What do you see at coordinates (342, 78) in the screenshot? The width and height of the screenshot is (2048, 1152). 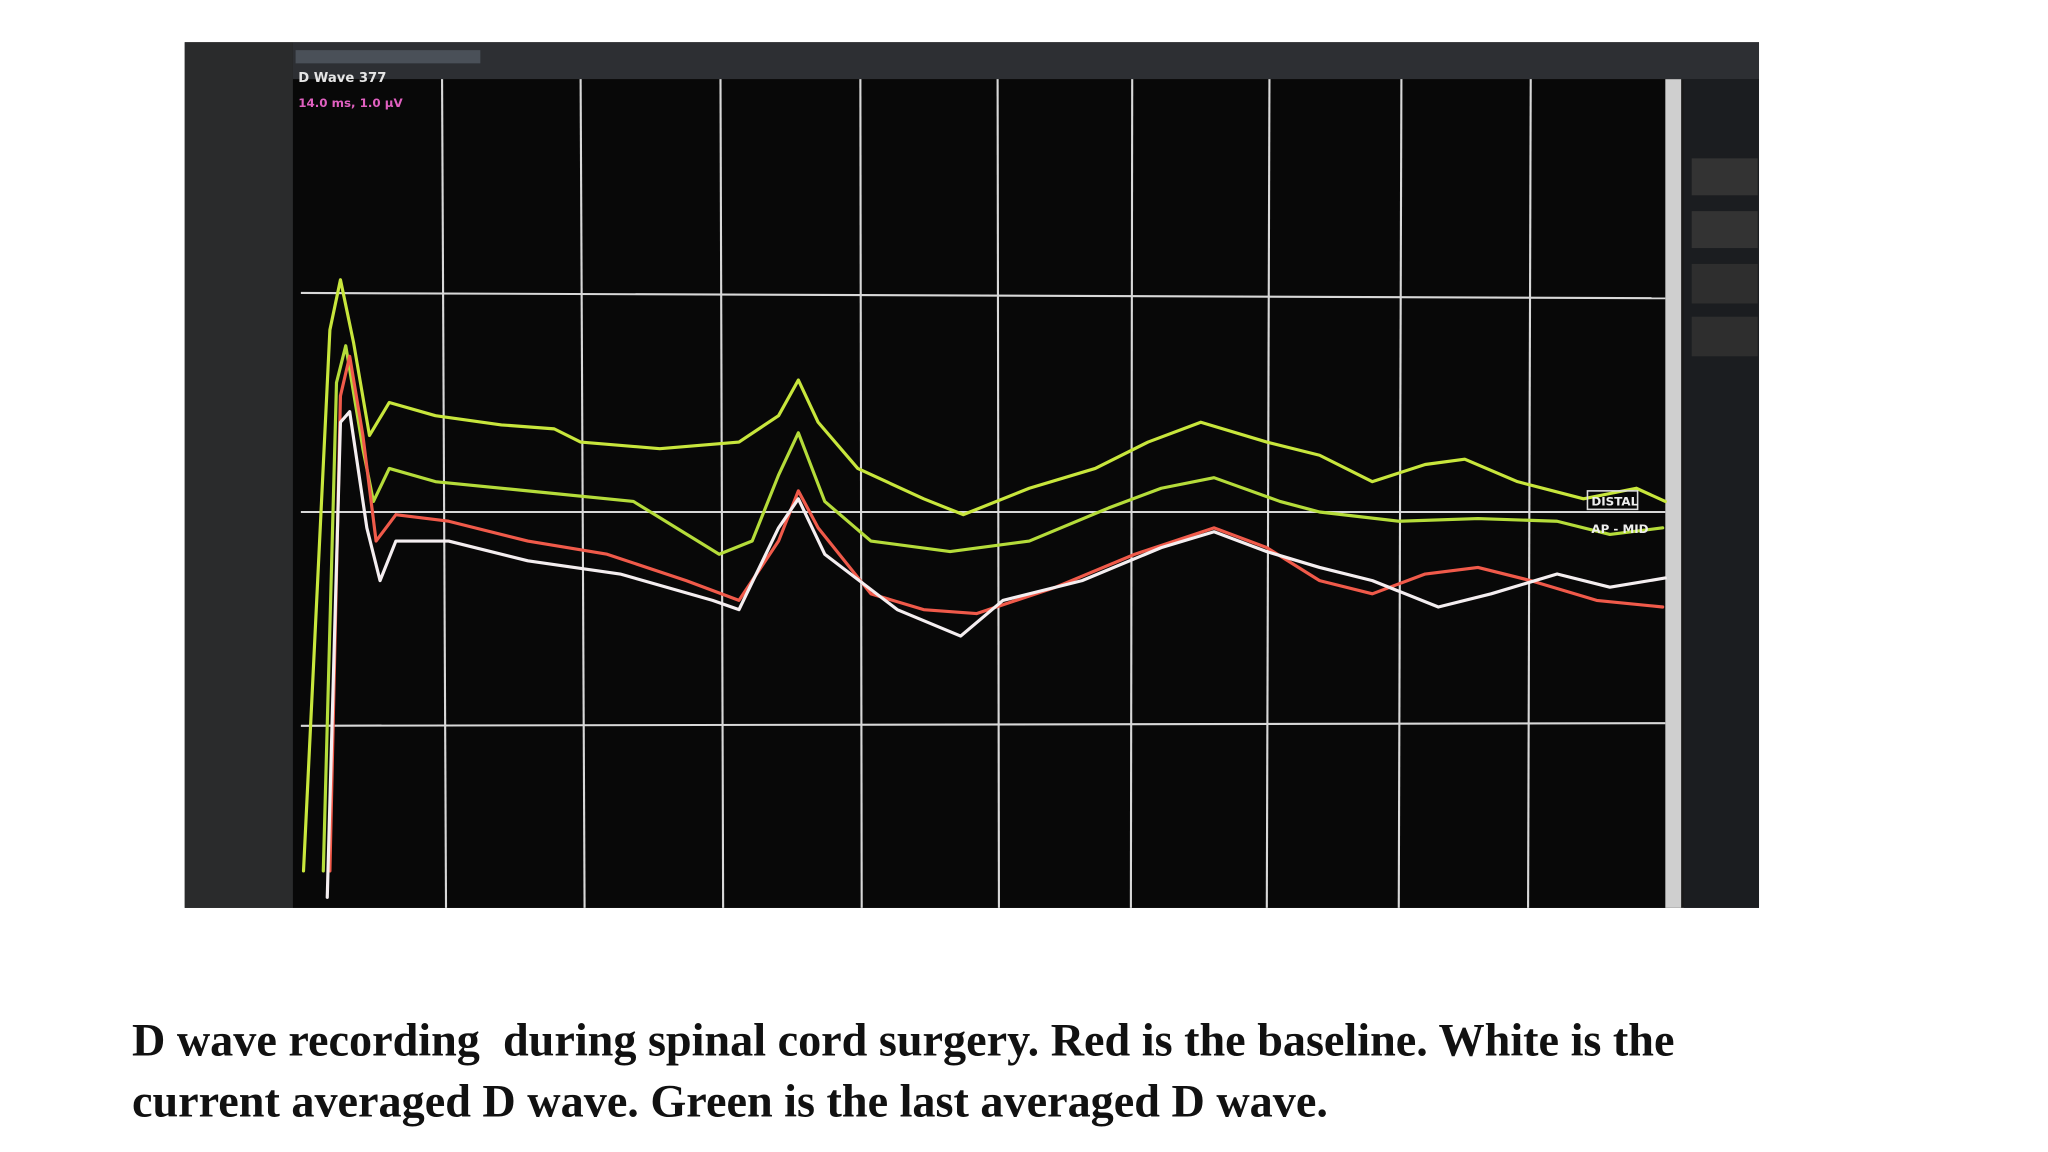 I see `trace-title: D Wave 377` at bounding box center [342, 78].